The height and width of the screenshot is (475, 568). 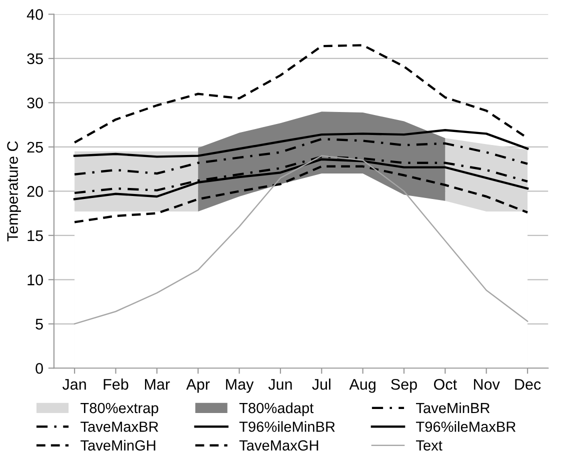 What do you see at coordinates (35, 191) in the screenshot?
I see `y-tick-label: 20` at bounding box center [35, 191].